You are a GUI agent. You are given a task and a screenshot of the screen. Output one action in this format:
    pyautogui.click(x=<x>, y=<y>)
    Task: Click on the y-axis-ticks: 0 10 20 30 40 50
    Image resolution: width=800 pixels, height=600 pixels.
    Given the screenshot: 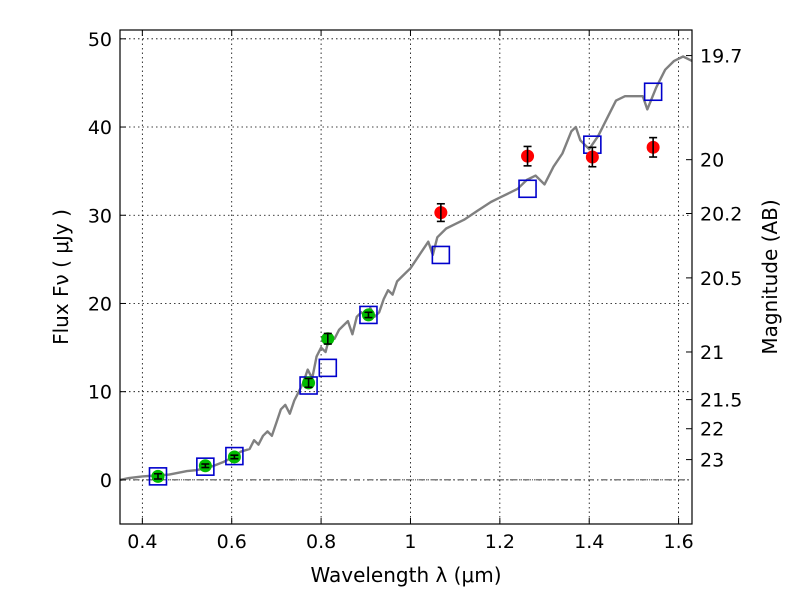 What is the action you would take?
    pyautogui.click(x=107, y=260)
    